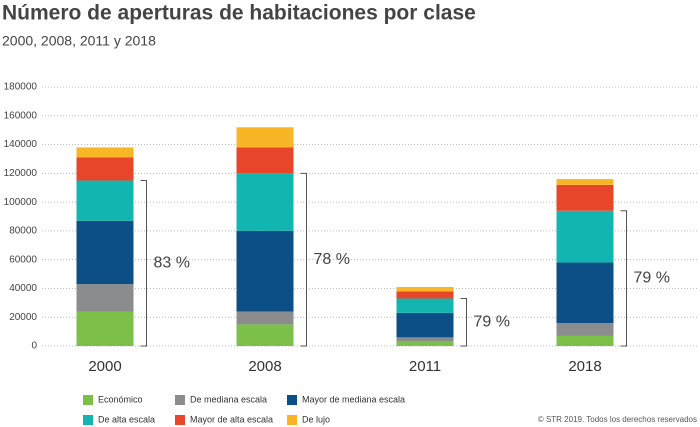 This screenshot has width=700, height=427. I want to click on x-tick-label: 2018, so click(584, 366).